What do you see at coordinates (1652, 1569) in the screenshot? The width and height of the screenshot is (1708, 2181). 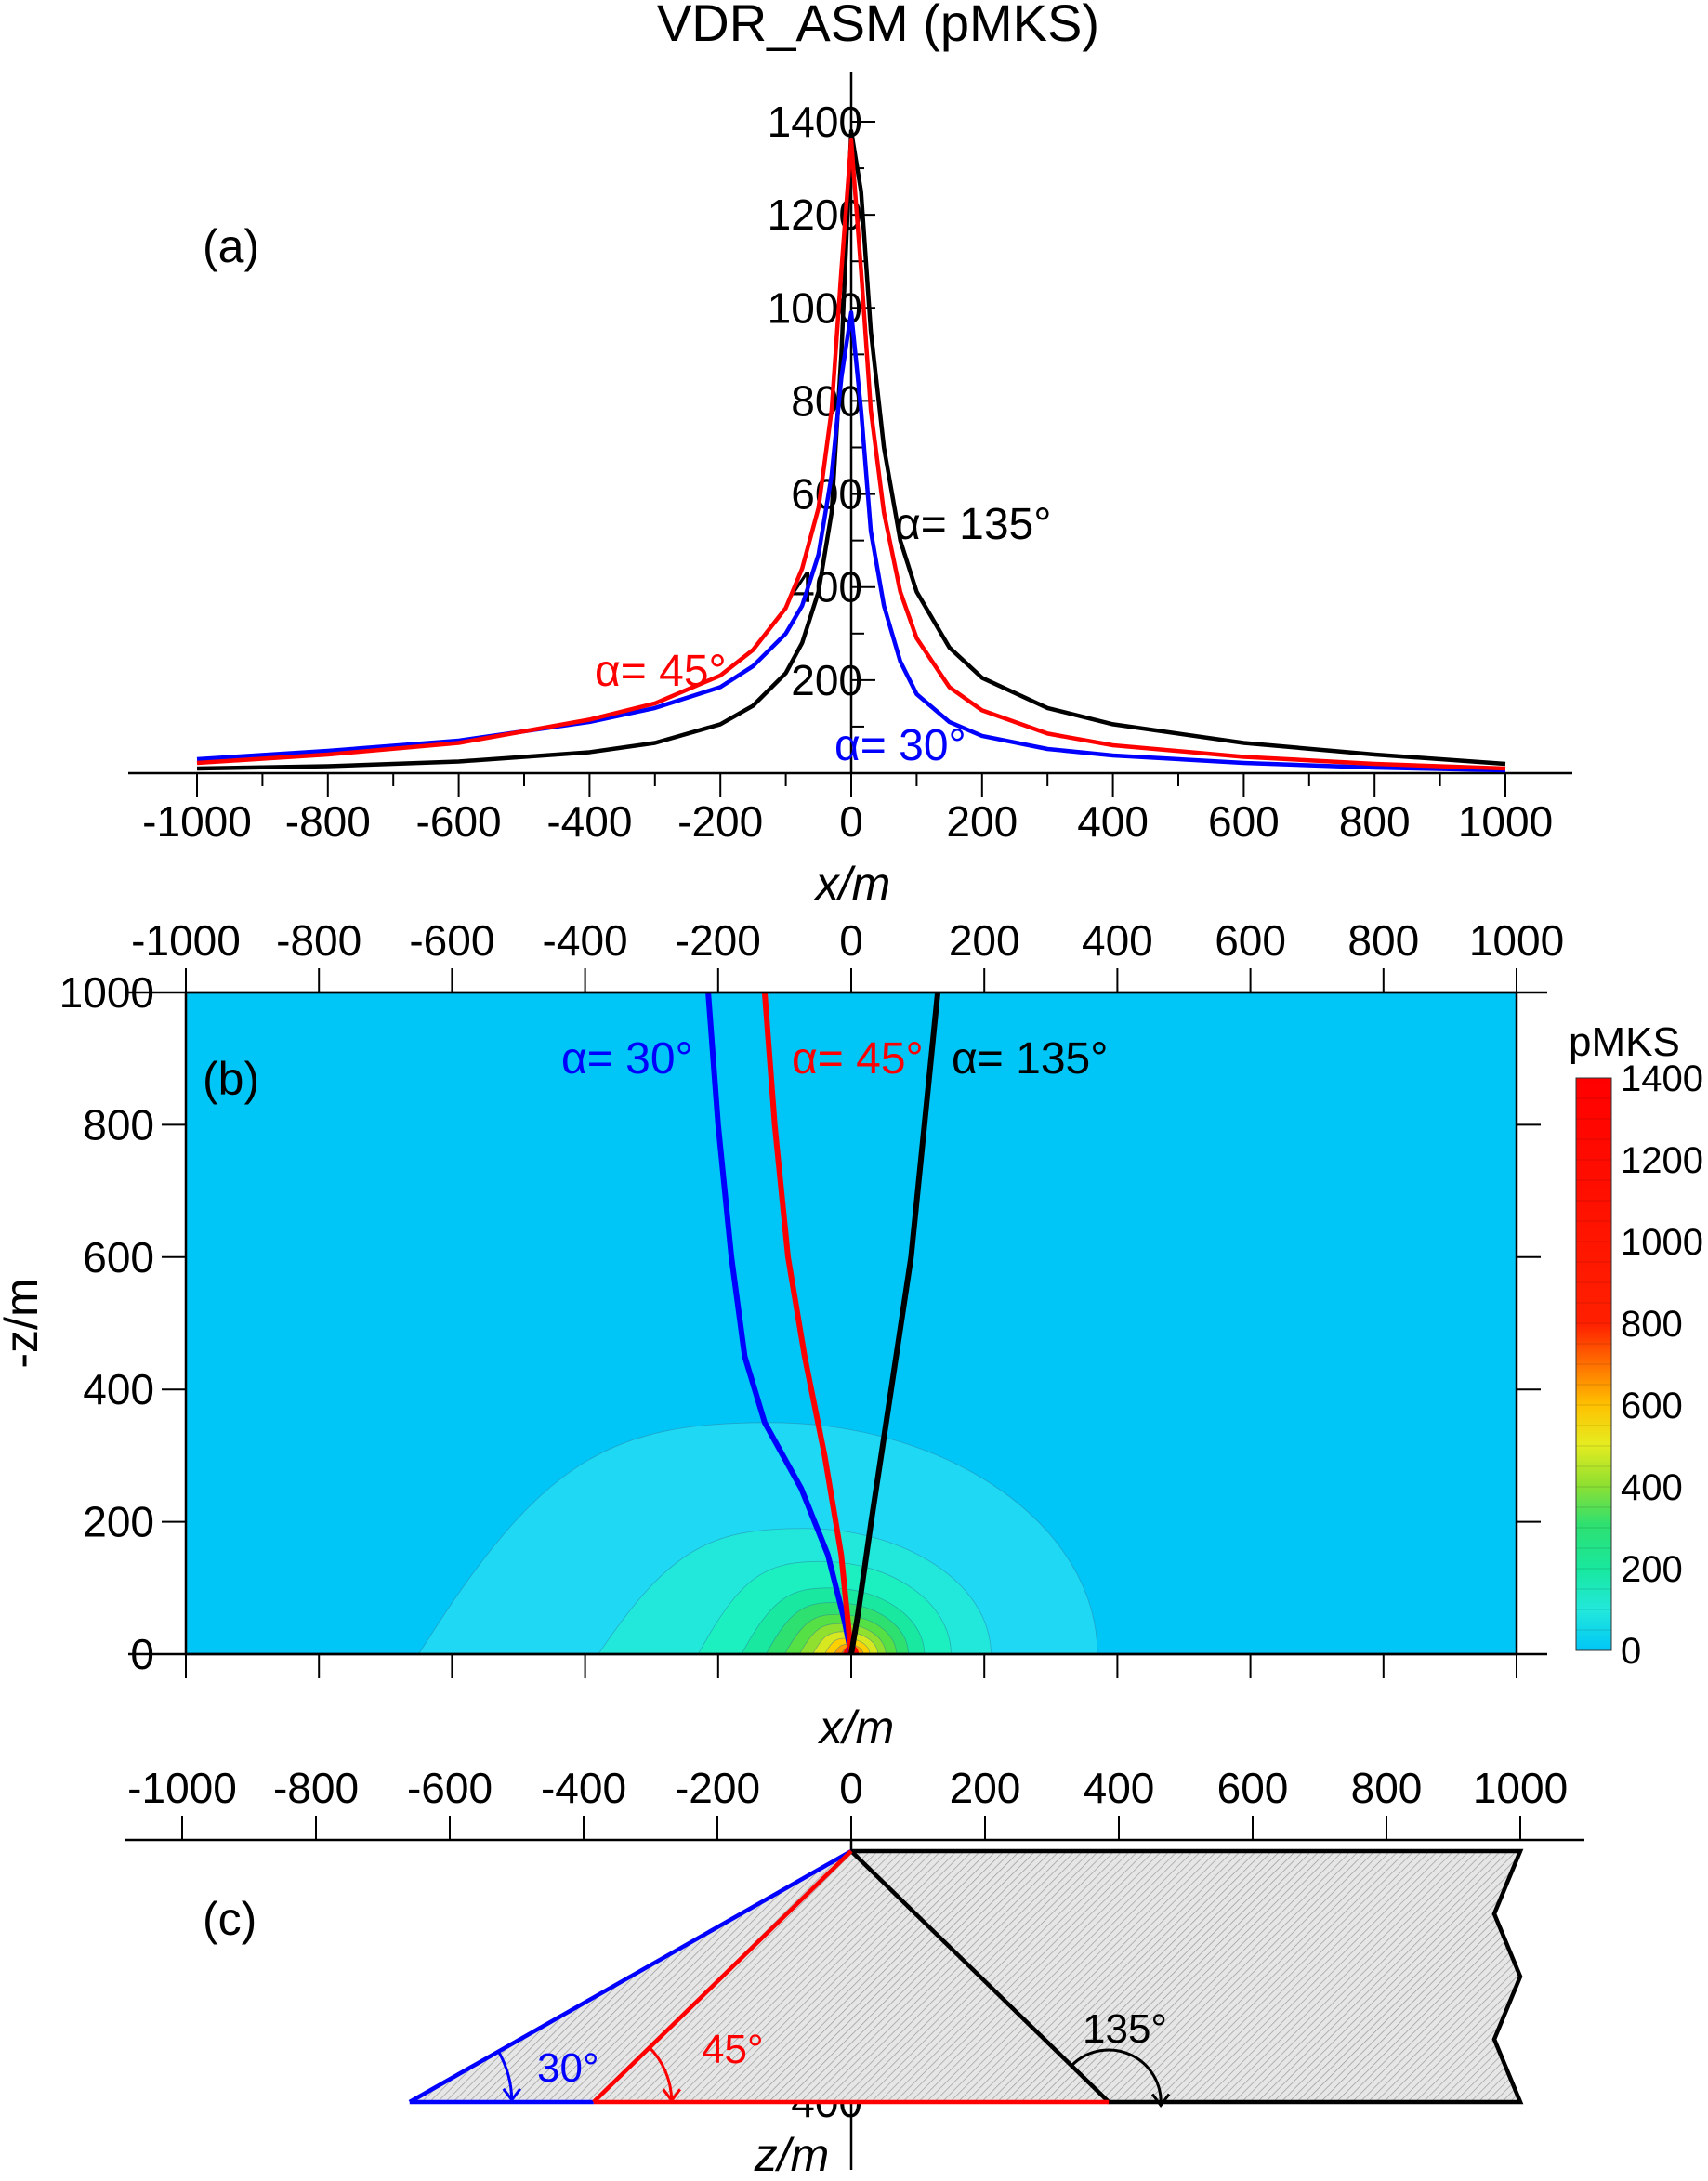 I see `colorbar-tick-label: 200` at bounding box center [1652, 1569].